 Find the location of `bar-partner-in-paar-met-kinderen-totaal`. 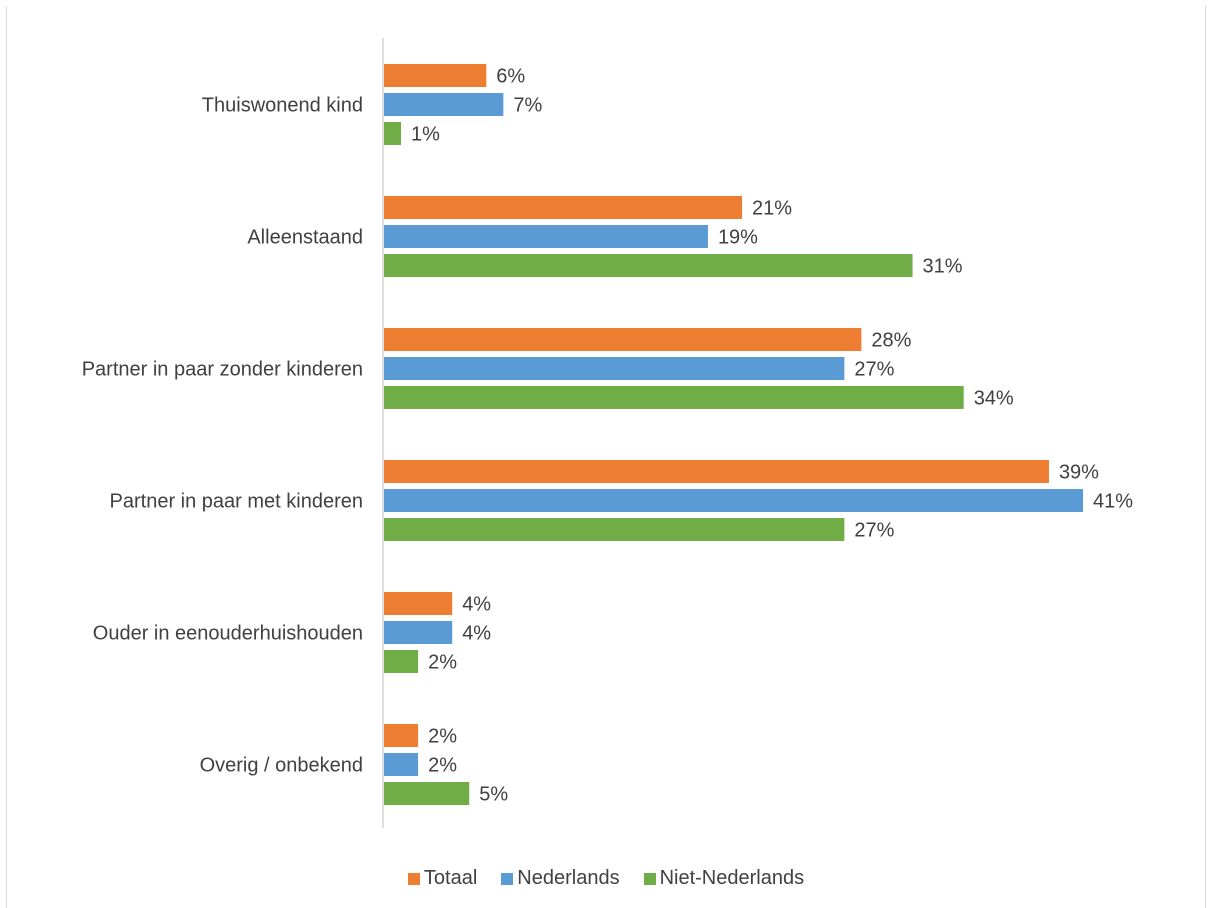

bar-partner-in-paar-met-kinderen-totaal is located at coordinates (716, 471).